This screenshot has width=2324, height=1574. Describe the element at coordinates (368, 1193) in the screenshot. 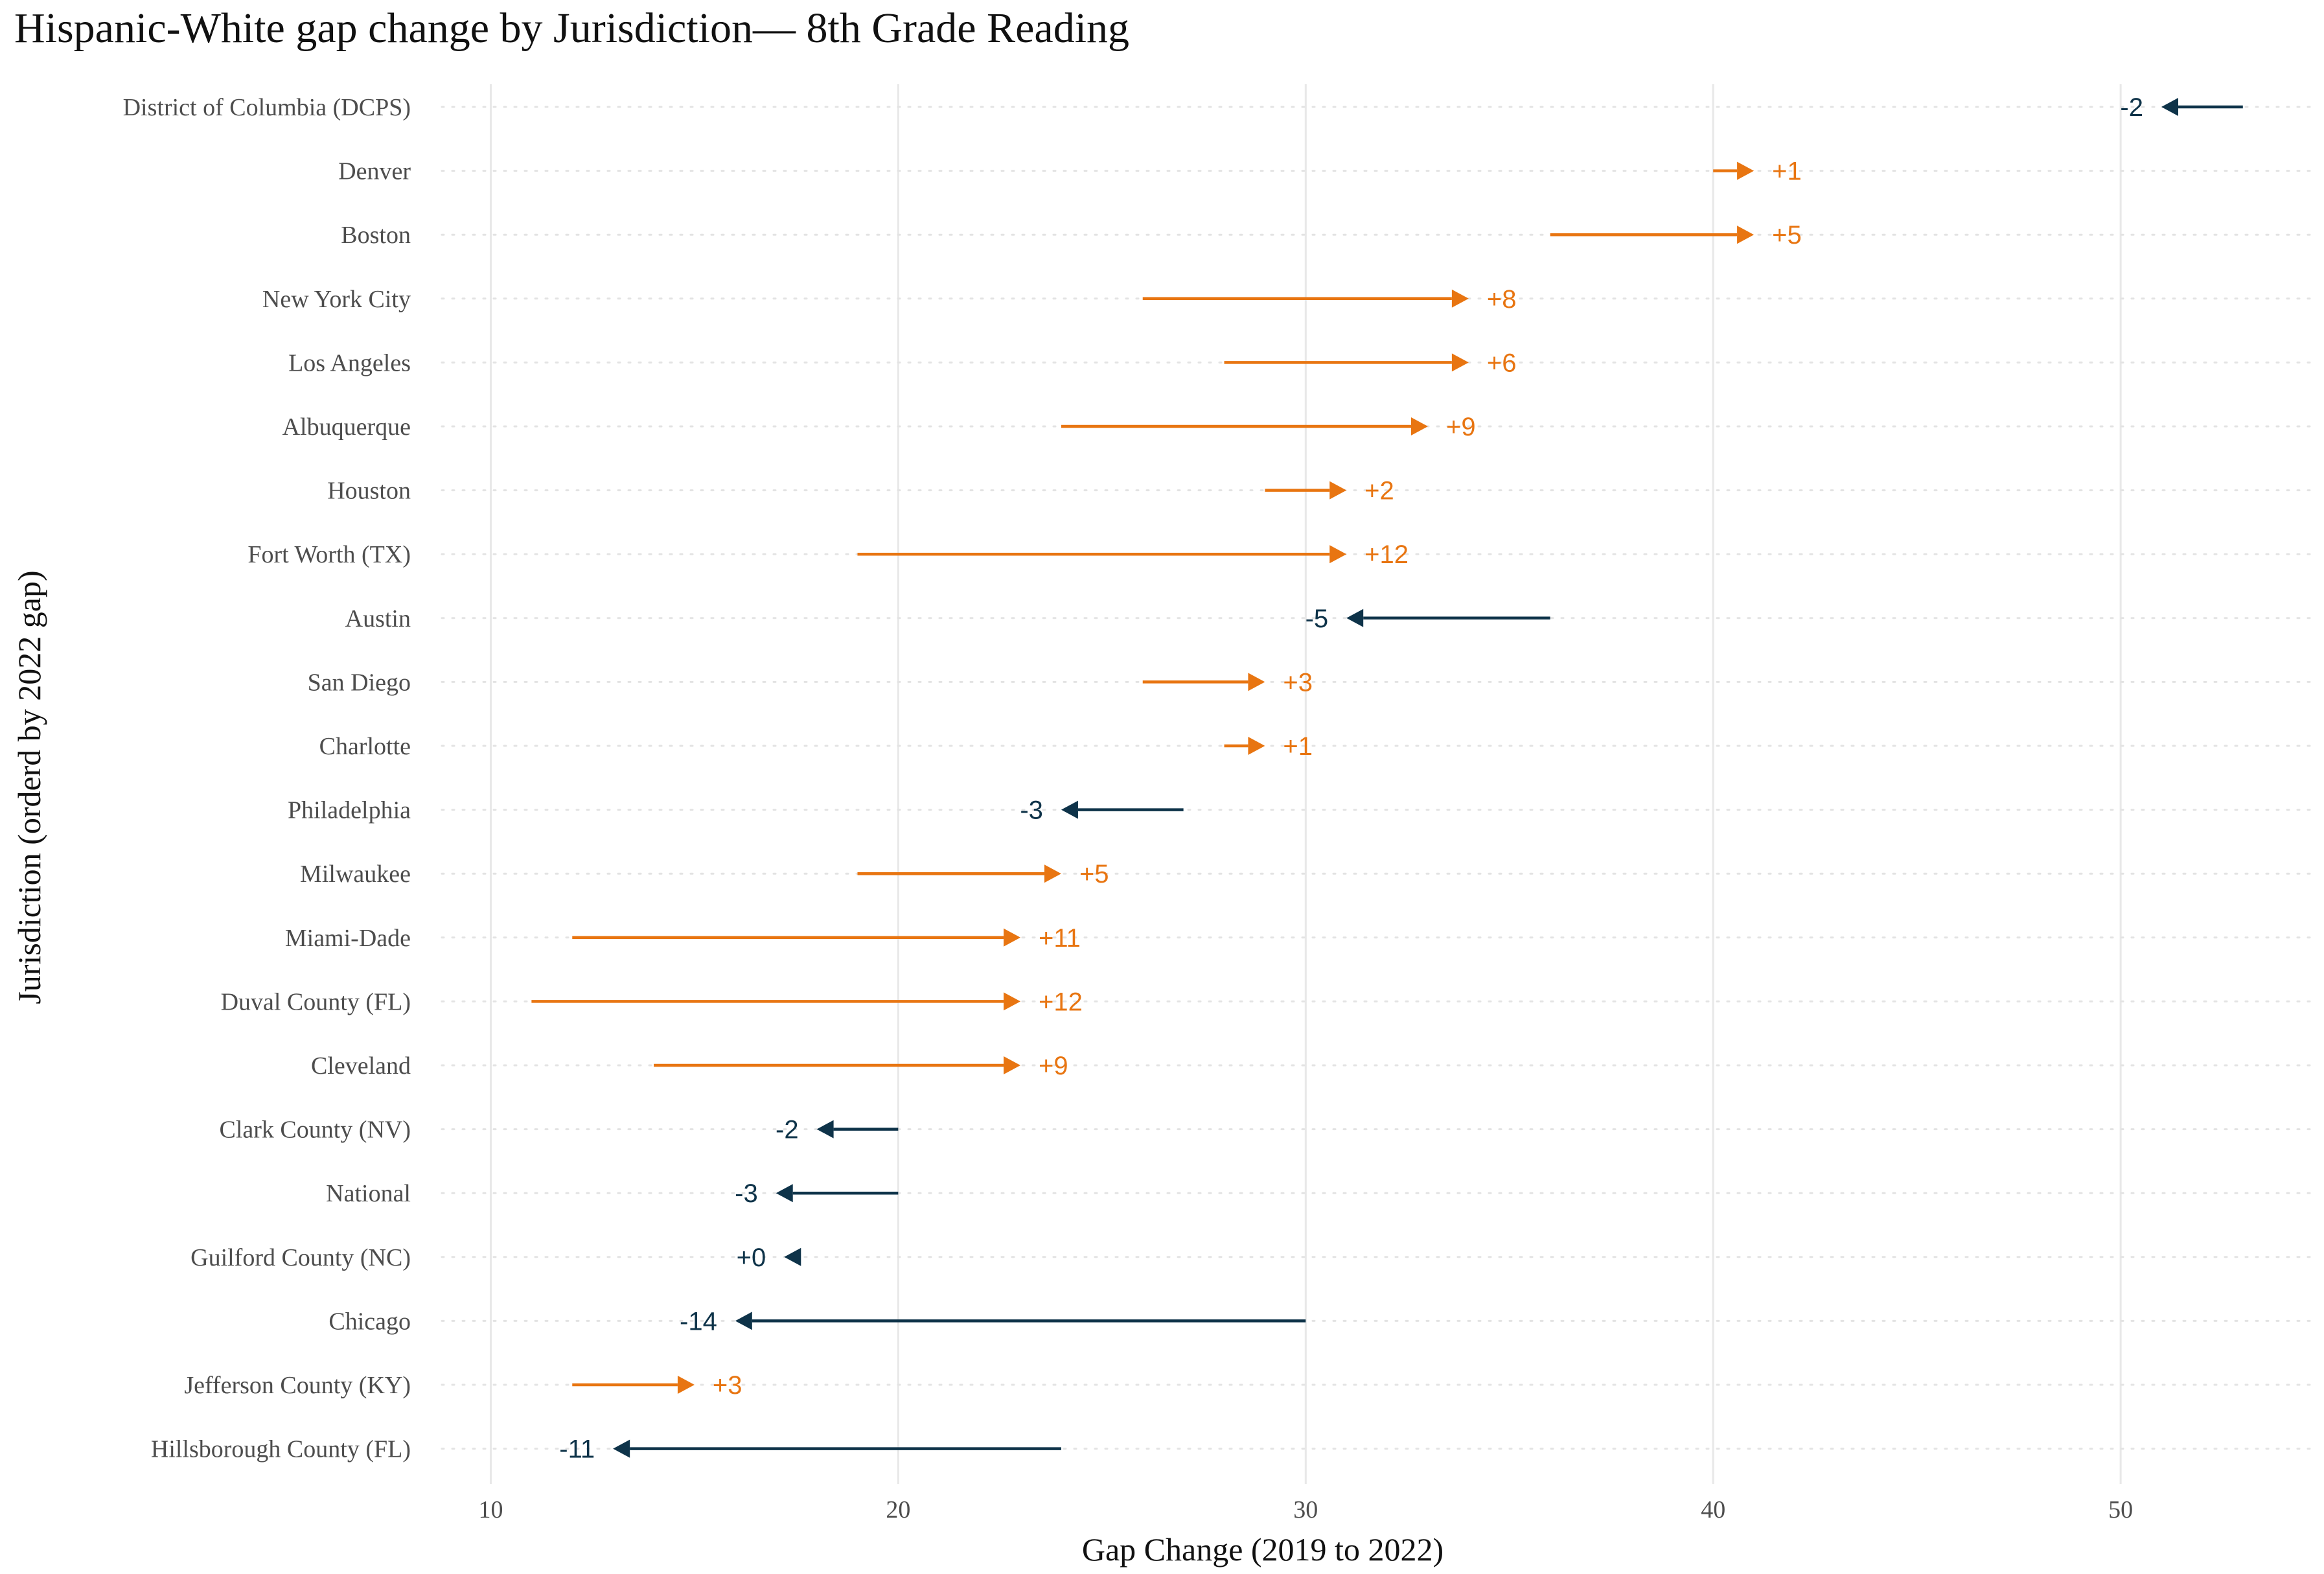

I see `category-label: National` at that location.